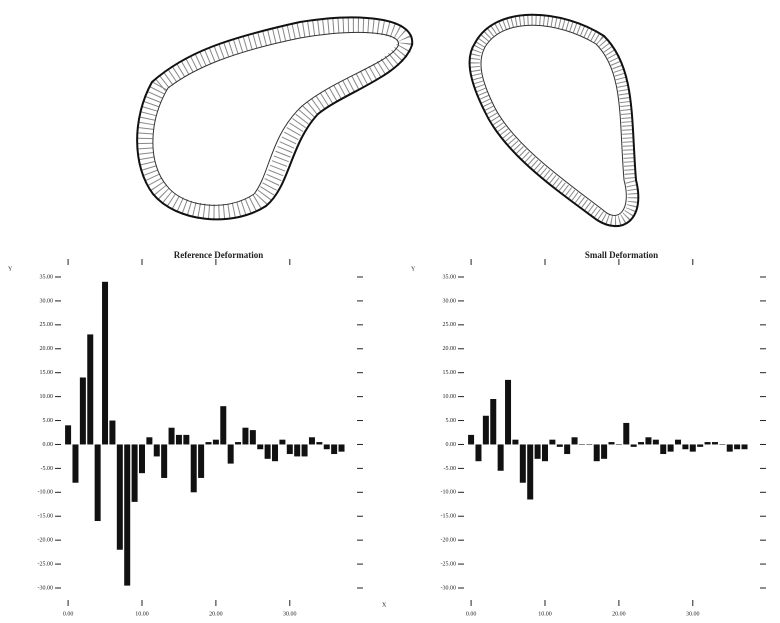  What do you see at coordinates (219, 255) in the screenshot?
I see `chart-title: Reference Deformation` at bounding box center [219, 255].